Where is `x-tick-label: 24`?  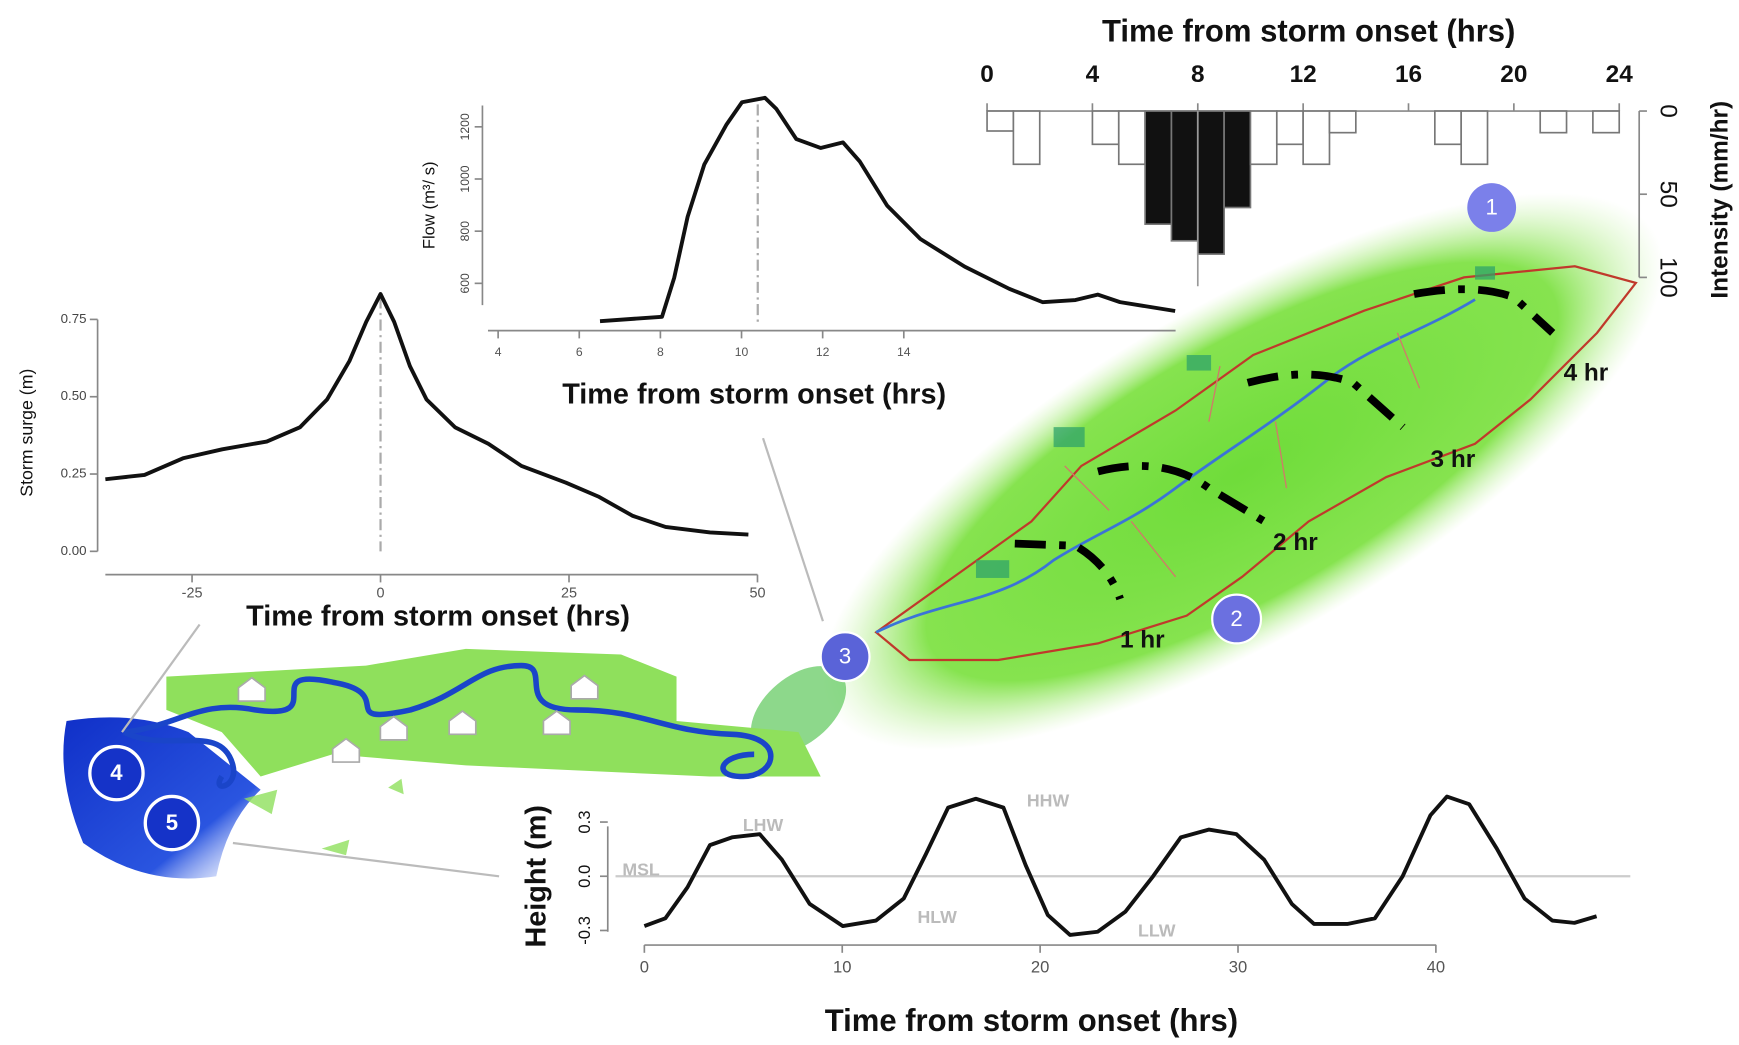 x-tick-label: 24 is located at coordinates (1620, 74).